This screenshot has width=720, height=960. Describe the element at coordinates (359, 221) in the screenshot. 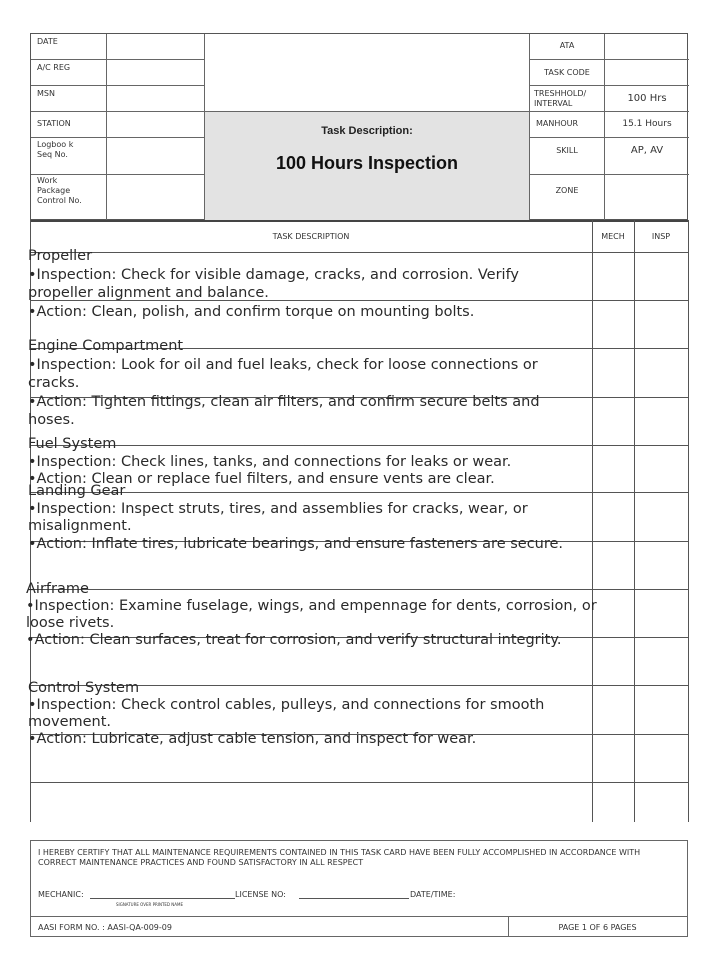

I see `table-top-border` at that location.